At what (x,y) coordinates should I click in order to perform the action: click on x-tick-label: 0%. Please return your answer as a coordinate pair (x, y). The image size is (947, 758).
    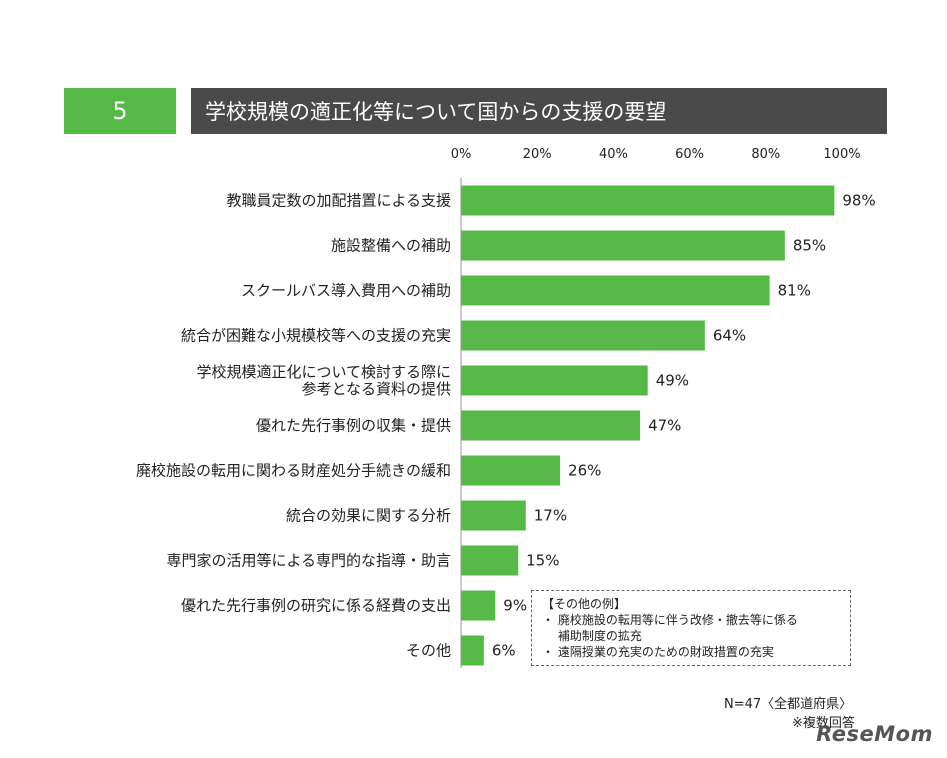
    Looking at the image, I should click on (461, 154).